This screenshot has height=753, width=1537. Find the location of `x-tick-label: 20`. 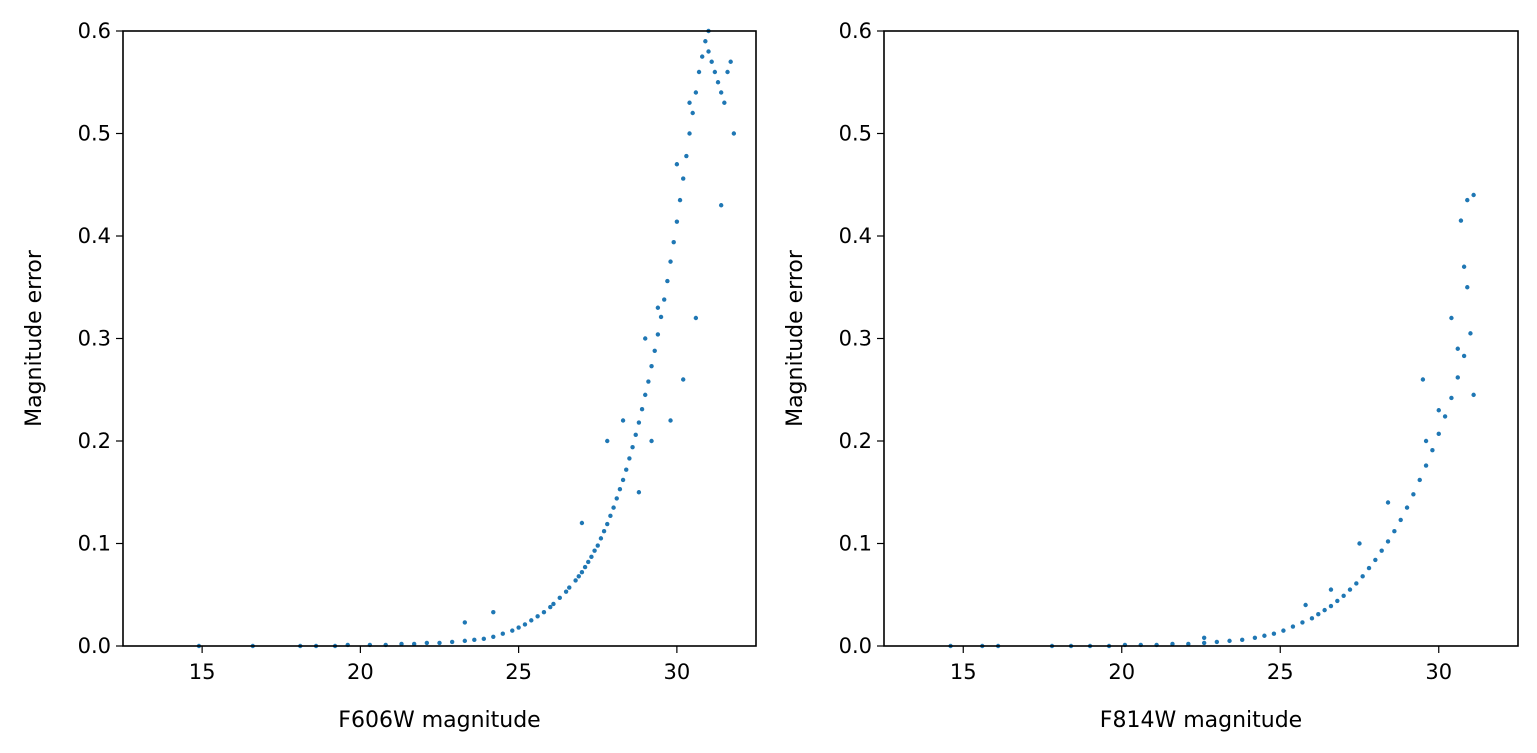

x-tick-label: 20 is located at coordinates (1121, 672).